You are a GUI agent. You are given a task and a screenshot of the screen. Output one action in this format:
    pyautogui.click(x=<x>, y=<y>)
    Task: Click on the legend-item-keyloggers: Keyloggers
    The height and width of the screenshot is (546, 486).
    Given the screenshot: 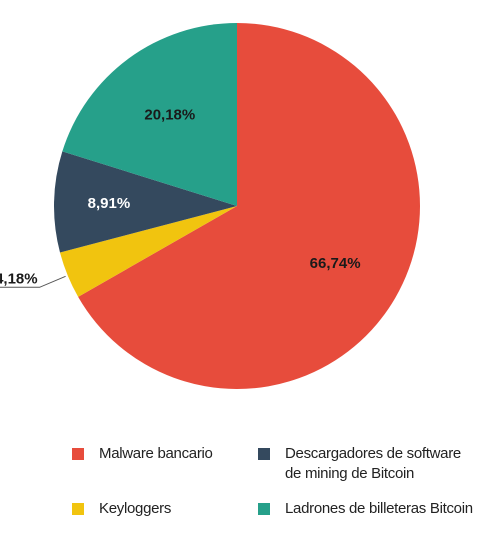 What is the action you would take?
    pyautogui.click(x=121, y=509)
    